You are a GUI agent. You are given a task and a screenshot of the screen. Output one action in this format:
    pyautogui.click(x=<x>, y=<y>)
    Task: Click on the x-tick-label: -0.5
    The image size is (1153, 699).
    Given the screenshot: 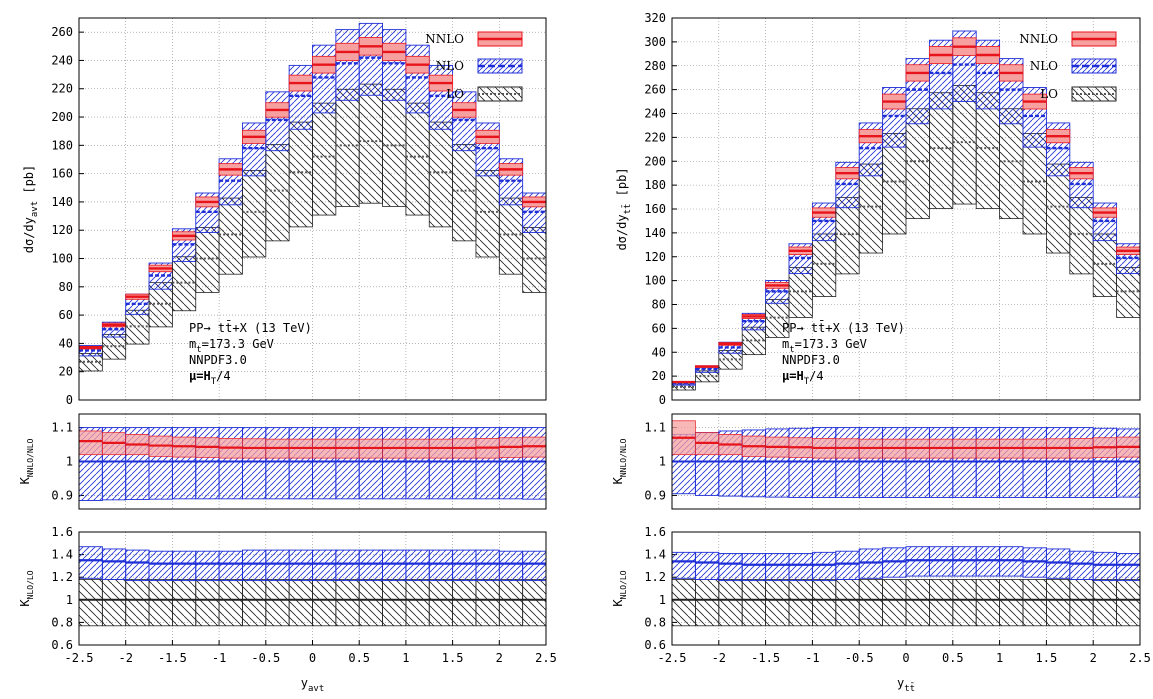 What is the action you would take?
    pyautogui.click(x=265, y=658)
    